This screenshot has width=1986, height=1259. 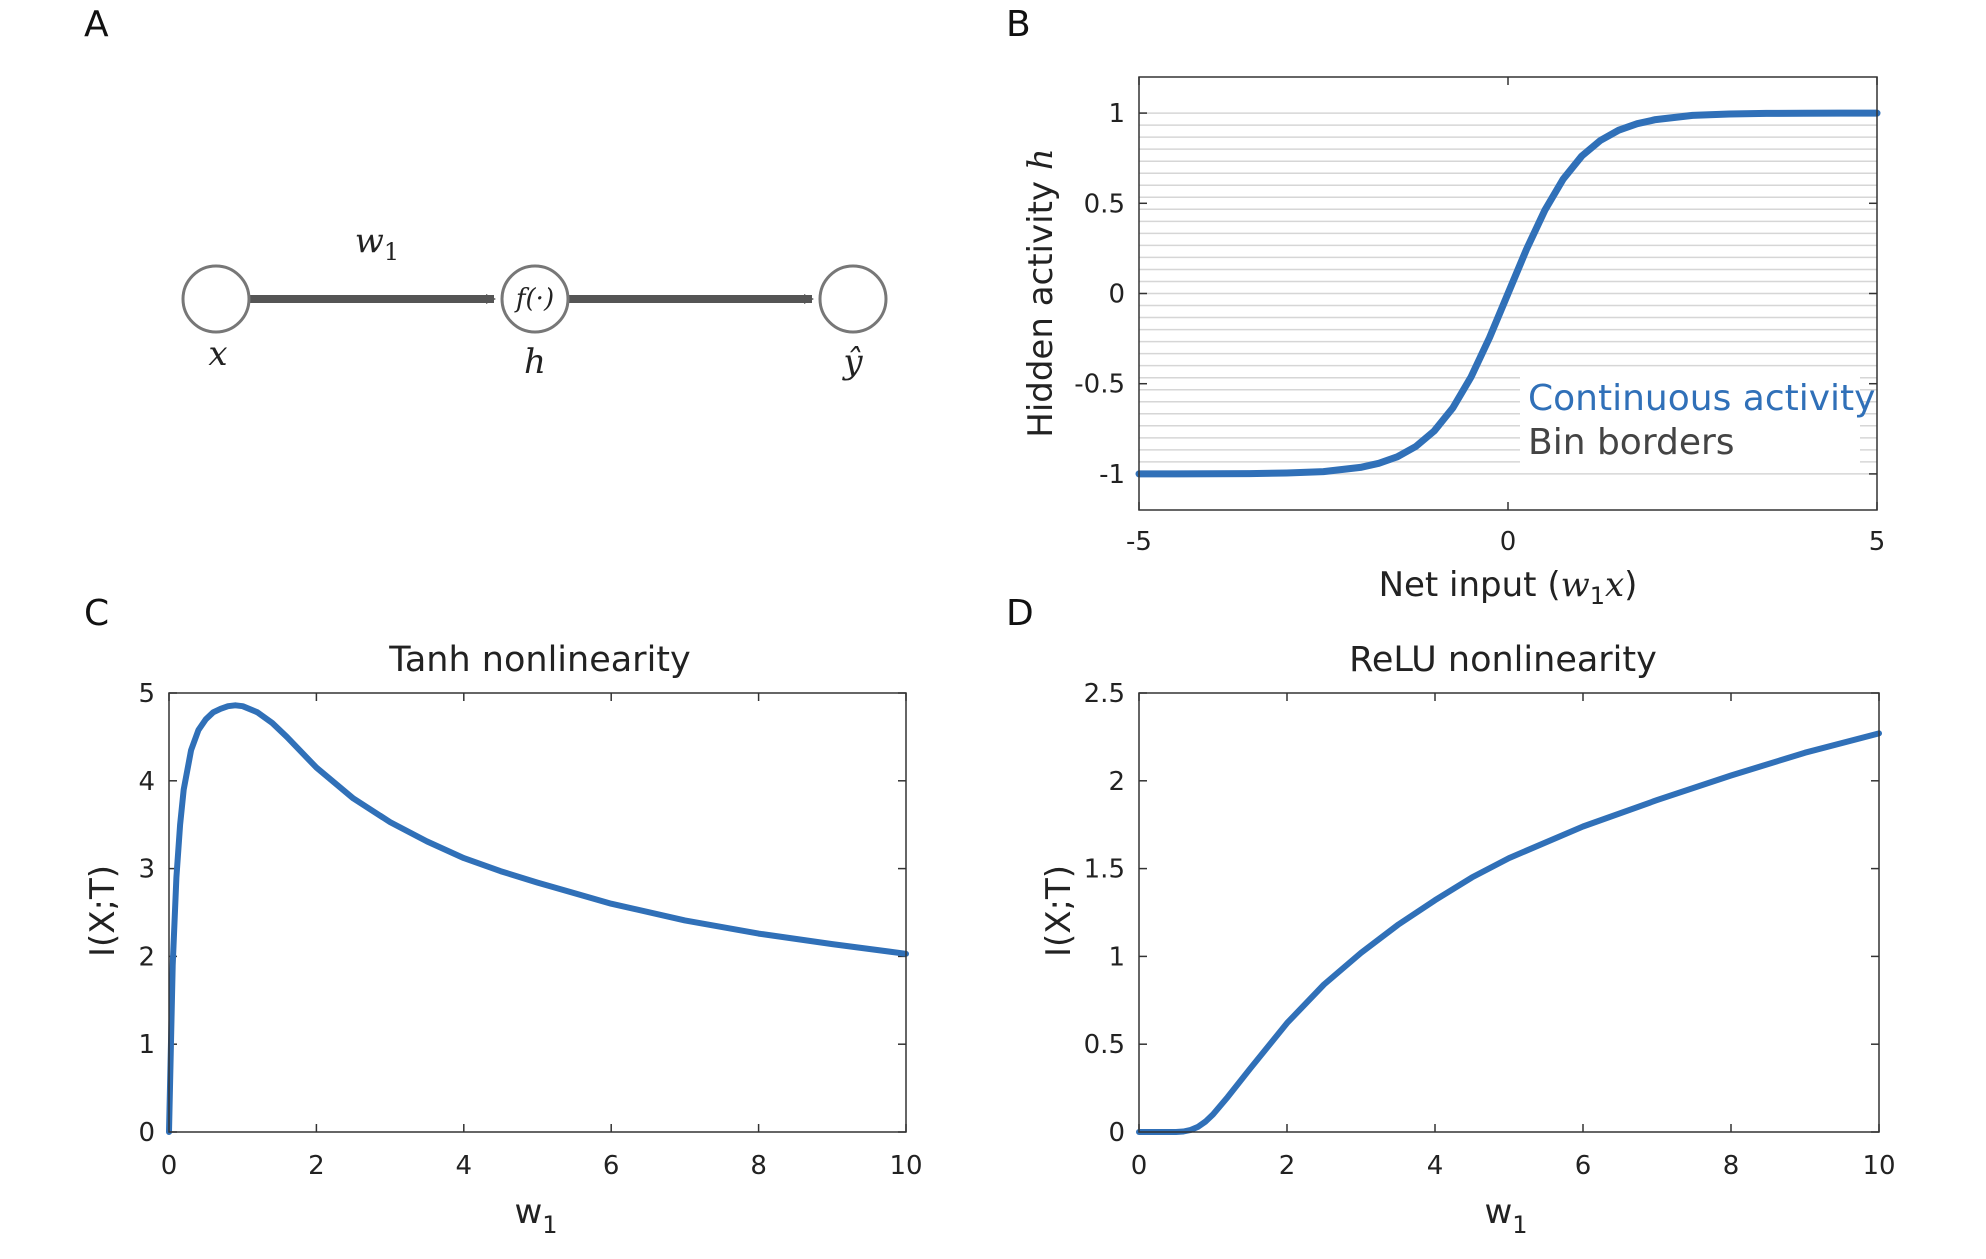 What do you see at coordinates (537, 918) in the screenshot?
I see `chart-c-series-line` at bounding box center [537, 918].